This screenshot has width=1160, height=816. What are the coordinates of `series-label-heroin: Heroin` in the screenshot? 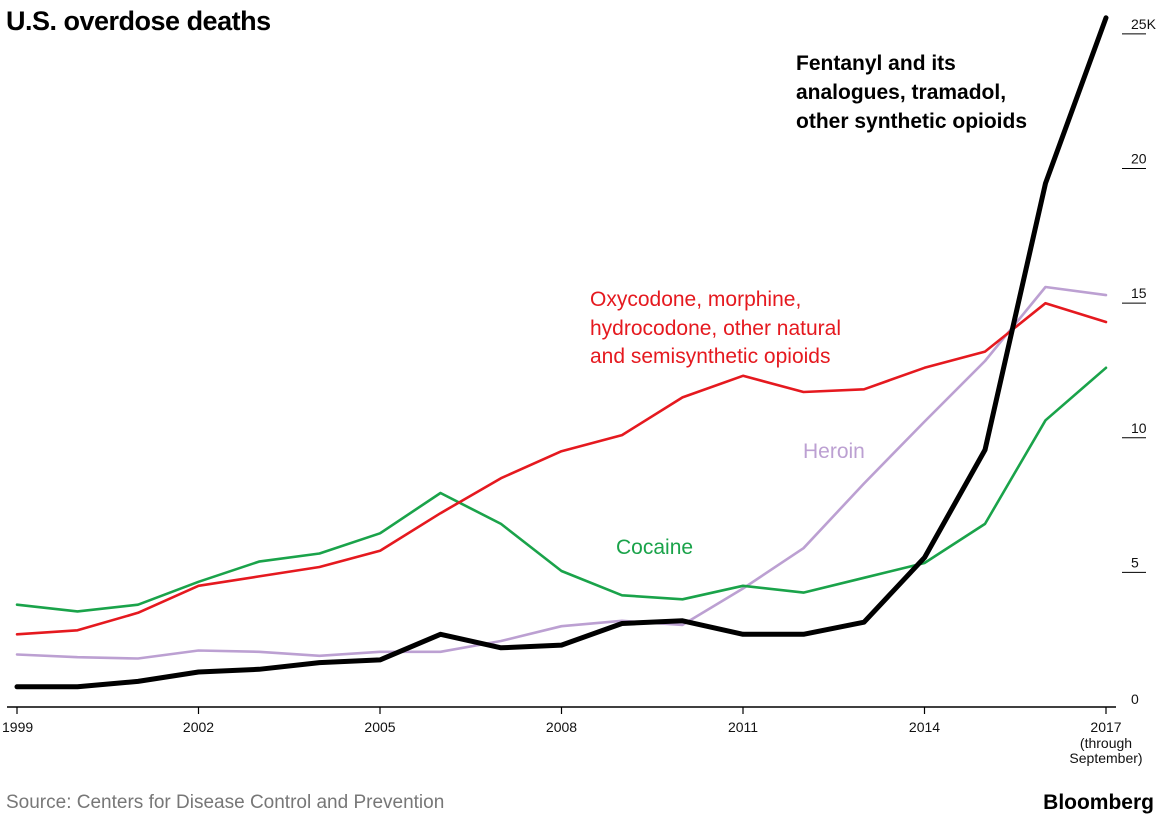 It's located at (834, 451).